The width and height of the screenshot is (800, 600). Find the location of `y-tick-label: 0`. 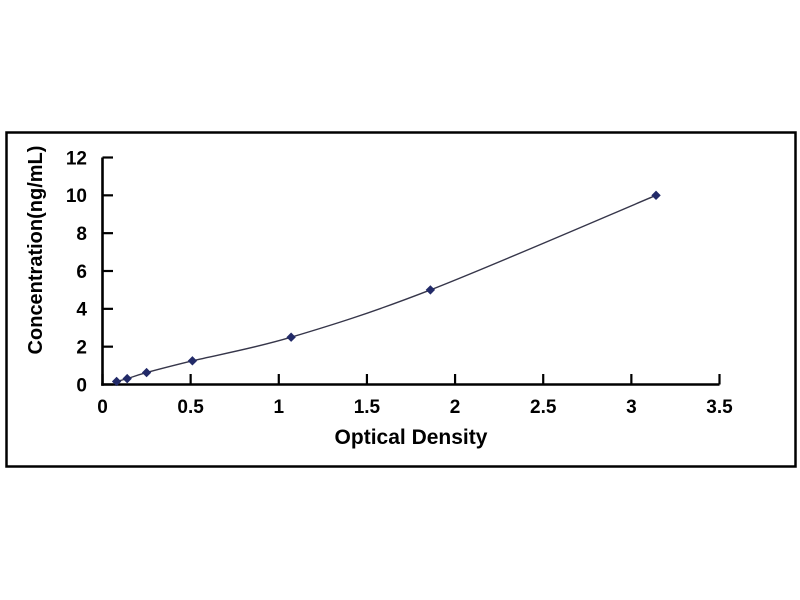

y-tick-label: 0 is located at coordinates (81, 385).